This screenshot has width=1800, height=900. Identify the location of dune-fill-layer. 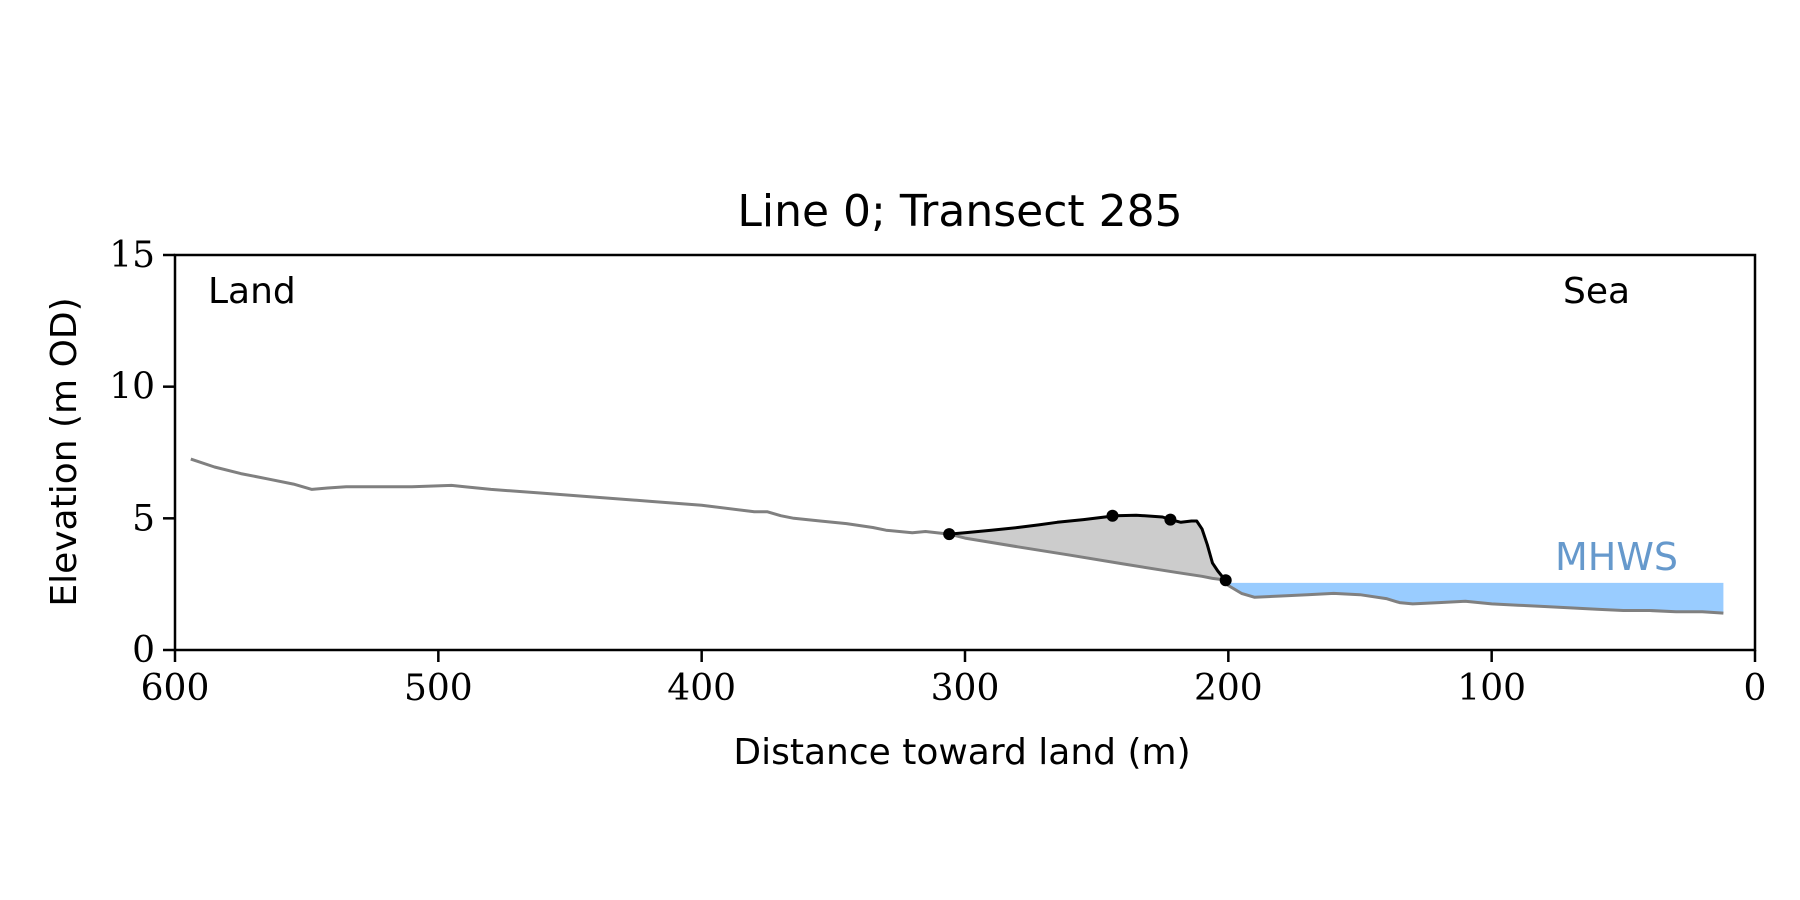
(1089, 548).